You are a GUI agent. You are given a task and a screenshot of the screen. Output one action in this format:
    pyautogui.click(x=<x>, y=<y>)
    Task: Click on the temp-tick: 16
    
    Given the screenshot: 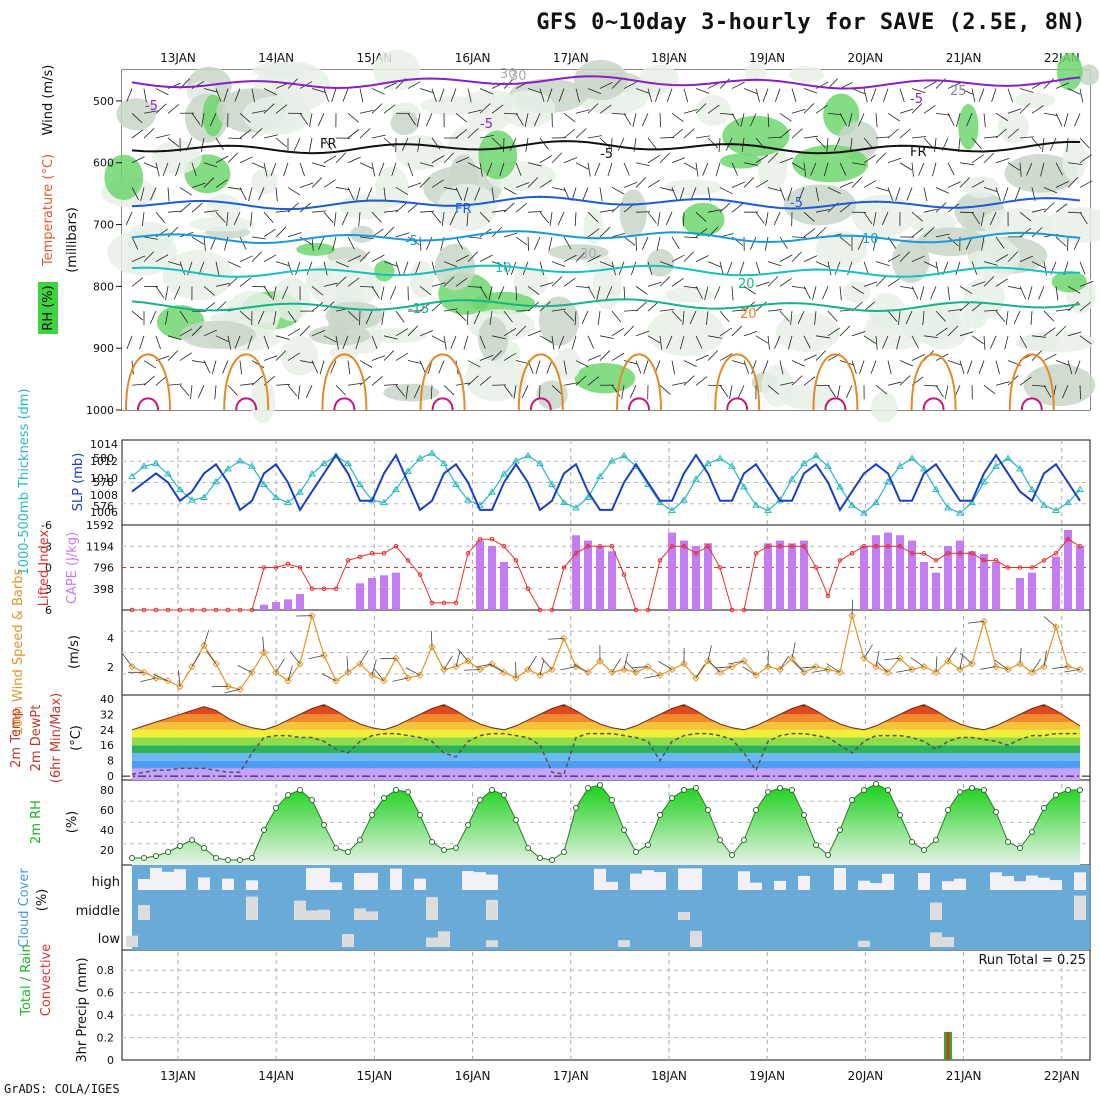 What is the action you would take?
    pyautogui.click(x=107, y=745)
    